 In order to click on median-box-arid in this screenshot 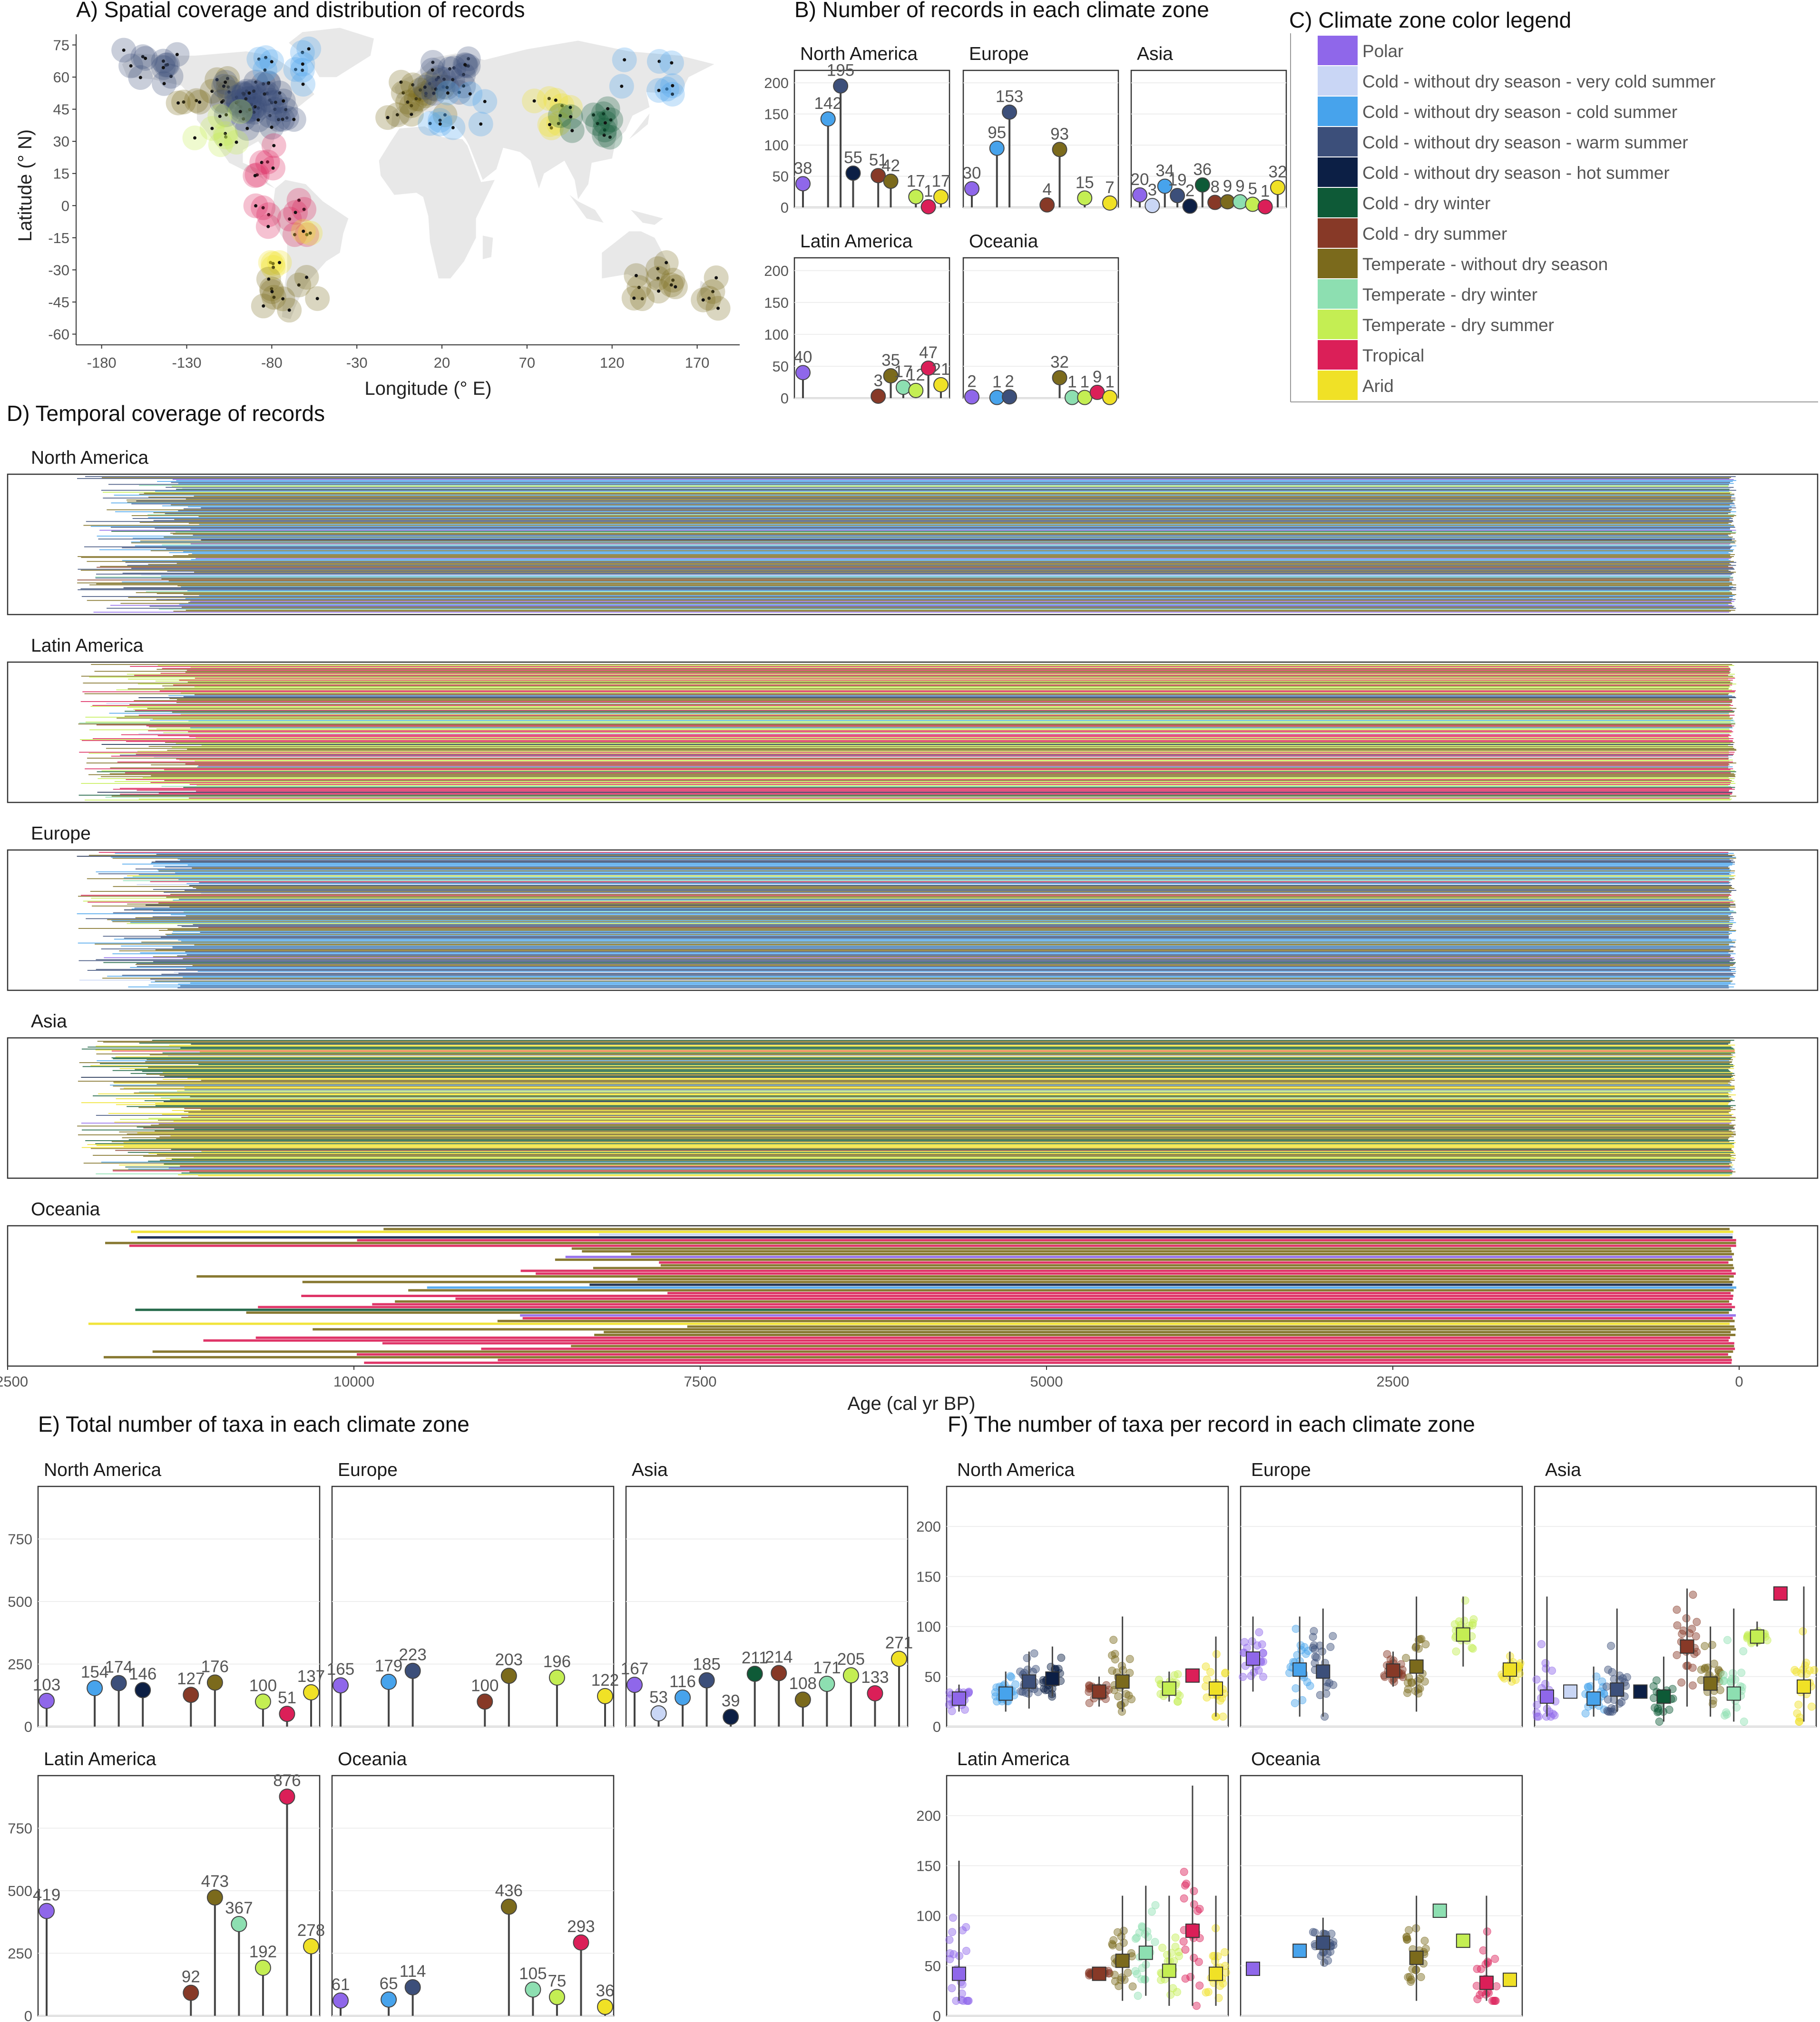, I will do `click(1216, 1973)`.